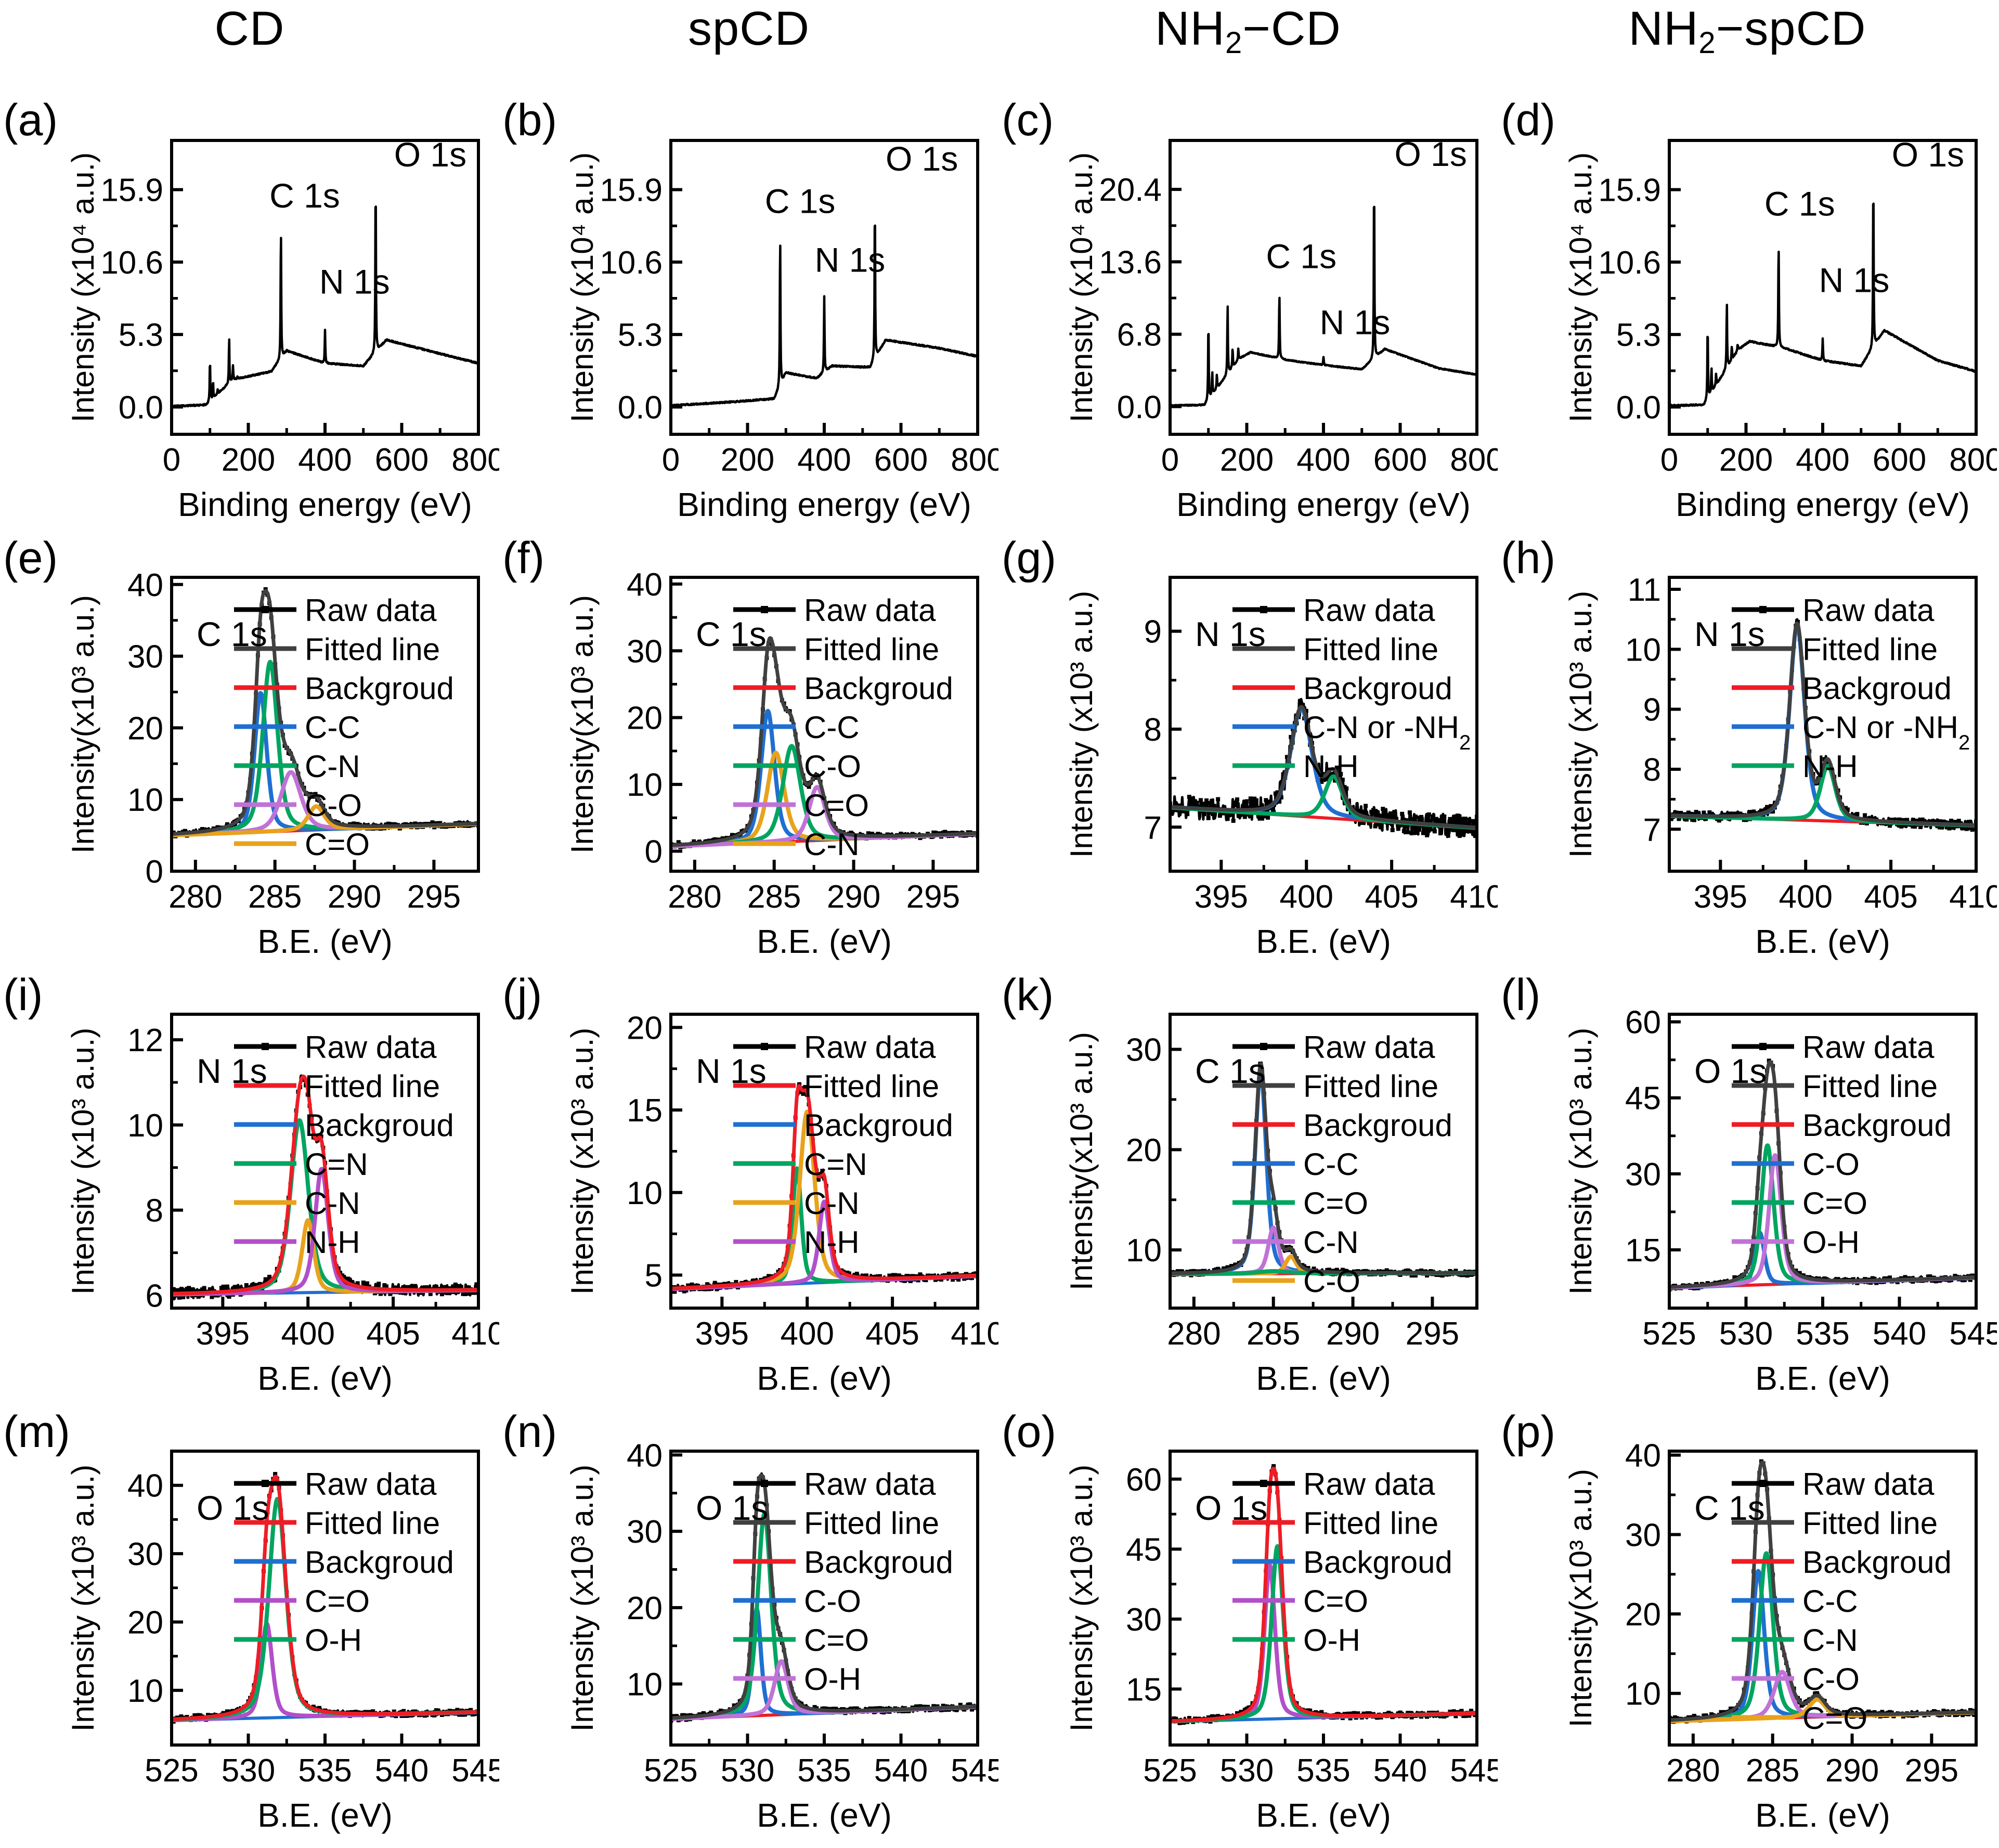  What do you see at coordinates (1528, 1432) in the screenshot?
I see `panel-label-p: (p)` at bounding box center [1528, 1432].